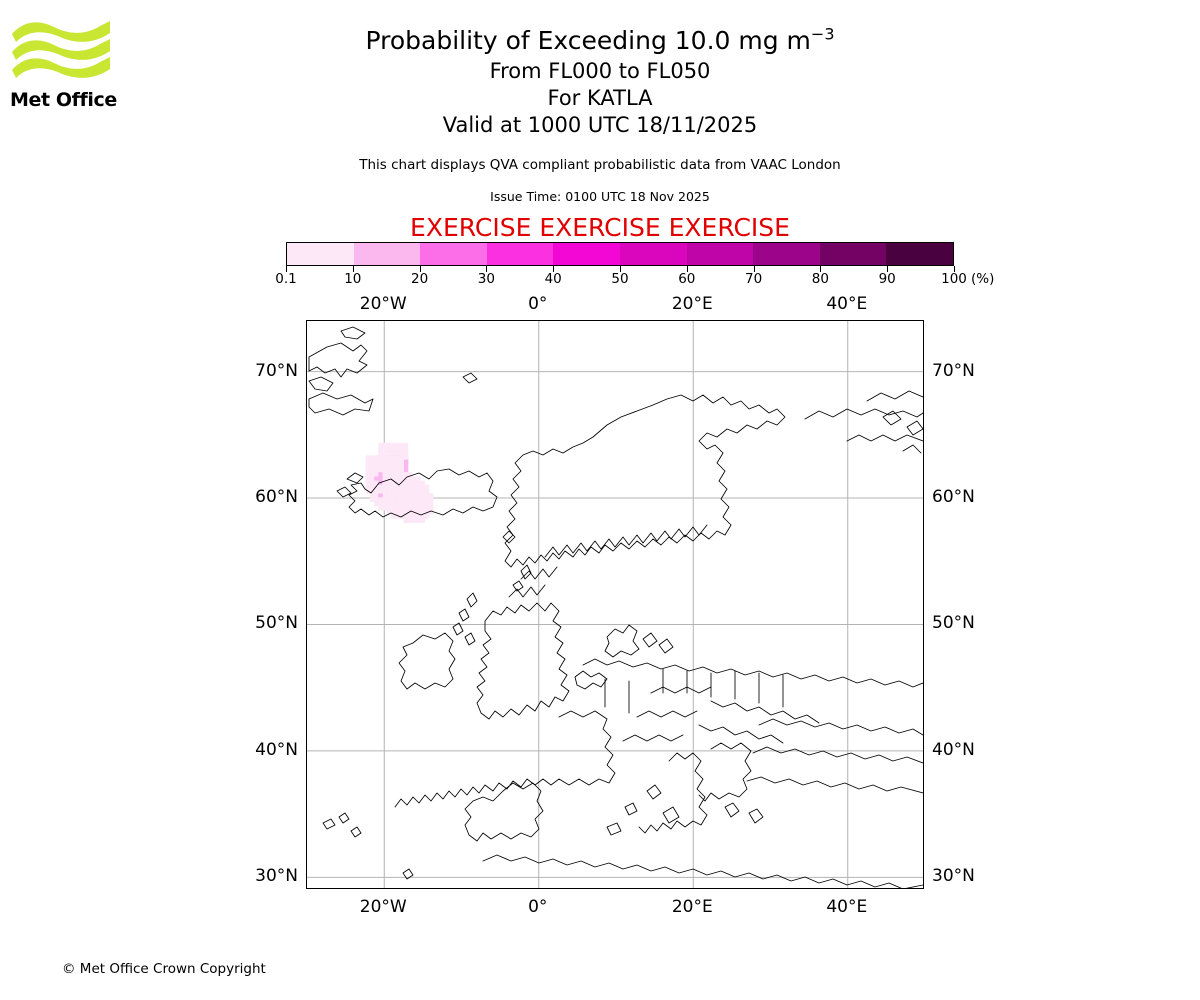 The image size is (1200, 1000). I want to click on lon-label-top: 0°, so click(538, 304).